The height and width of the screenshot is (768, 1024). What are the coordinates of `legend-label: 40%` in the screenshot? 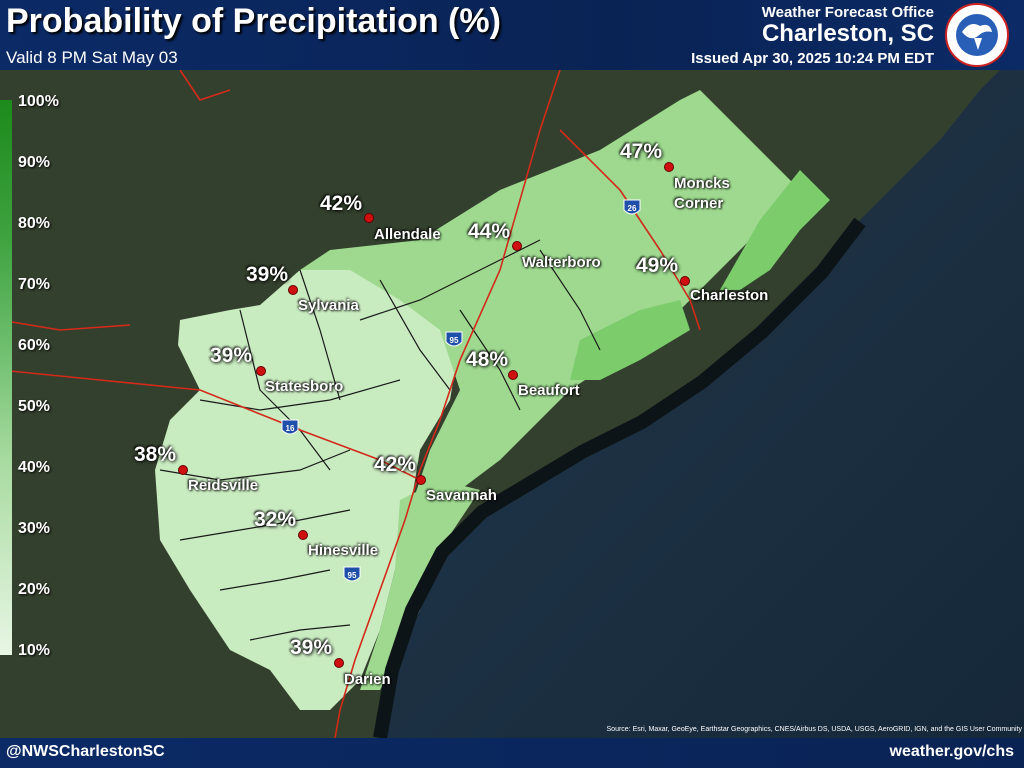 It's located at (34, 467).